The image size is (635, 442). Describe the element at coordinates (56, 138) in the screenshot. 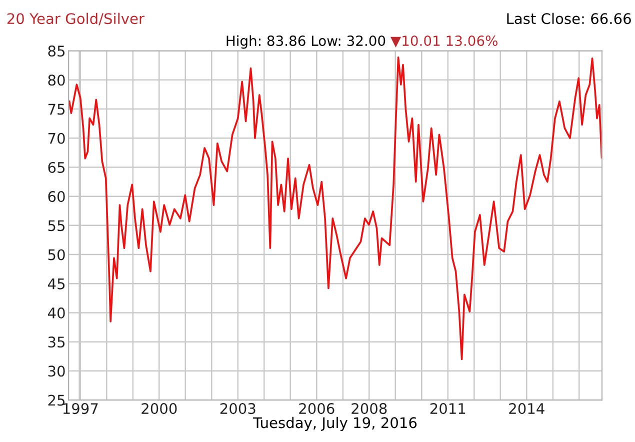

I see `y-tick-label: 70` at that location.